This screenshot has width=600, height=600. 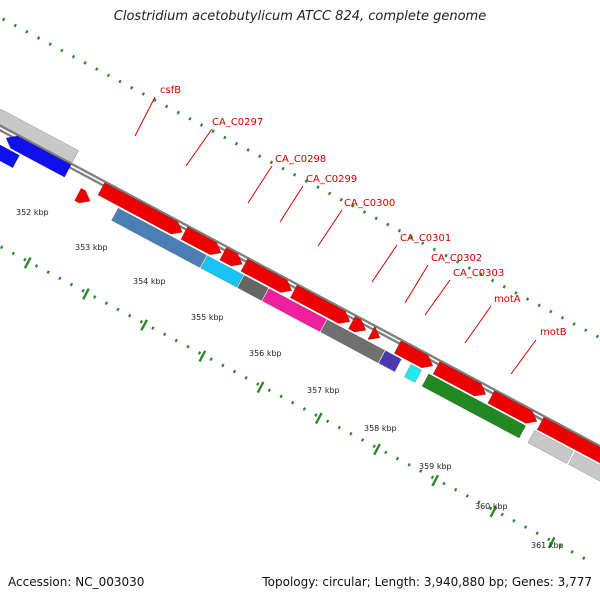 I want to click on gene-motA, so click(x=474, y=406).